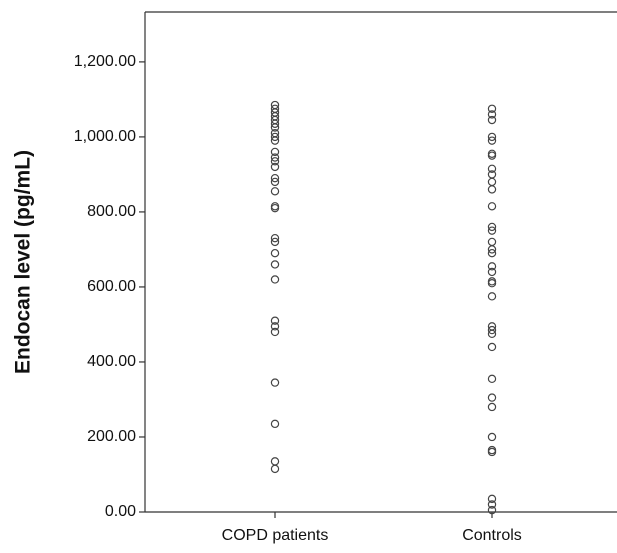 This screenshot has height=553, width=617. I want to click on y-tick-label: 0.00, so click(120, 511).